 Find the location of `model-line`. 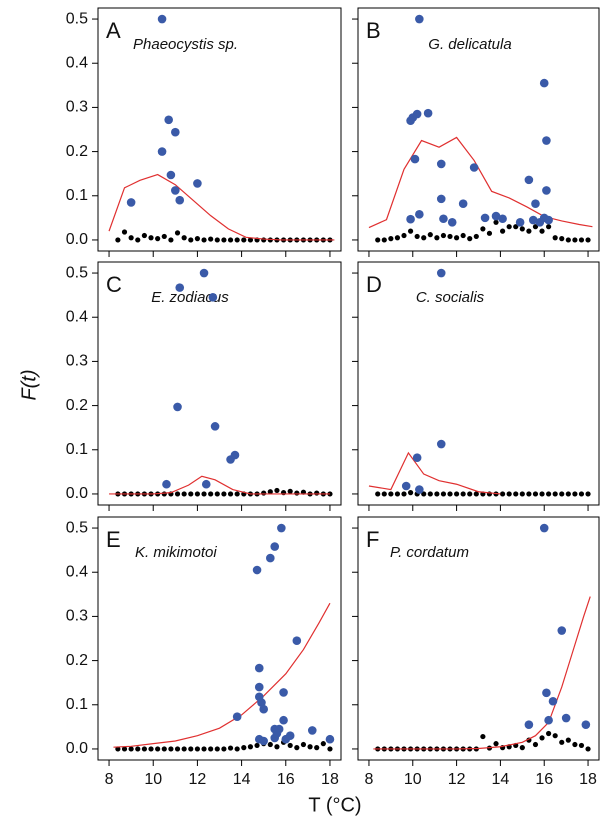

model-line is located at coordinates (219, 485).